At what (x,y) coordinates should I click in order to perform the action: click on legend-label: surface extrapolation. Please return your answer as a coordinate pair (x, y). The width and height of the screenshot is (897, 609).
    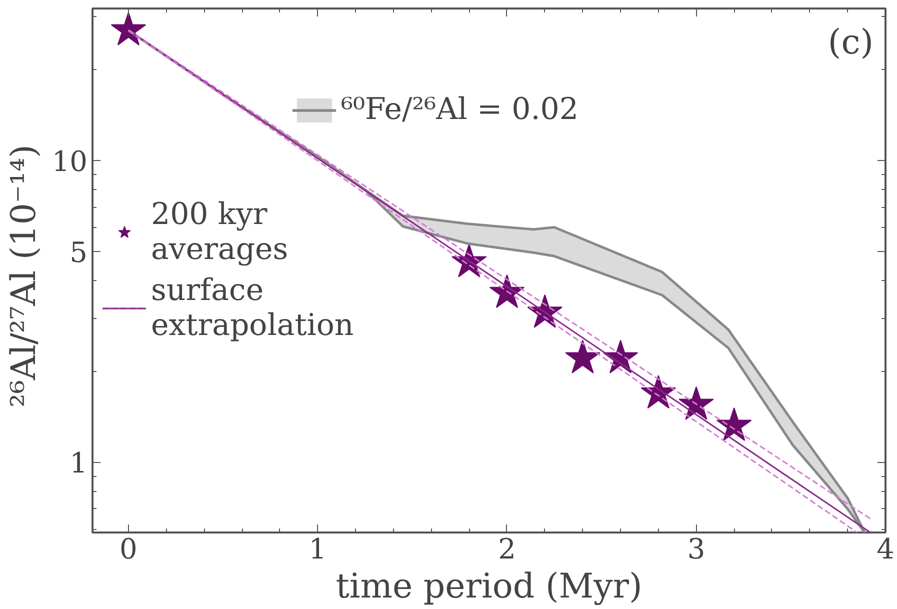
    Looking at the image, I should click on (252, 308).